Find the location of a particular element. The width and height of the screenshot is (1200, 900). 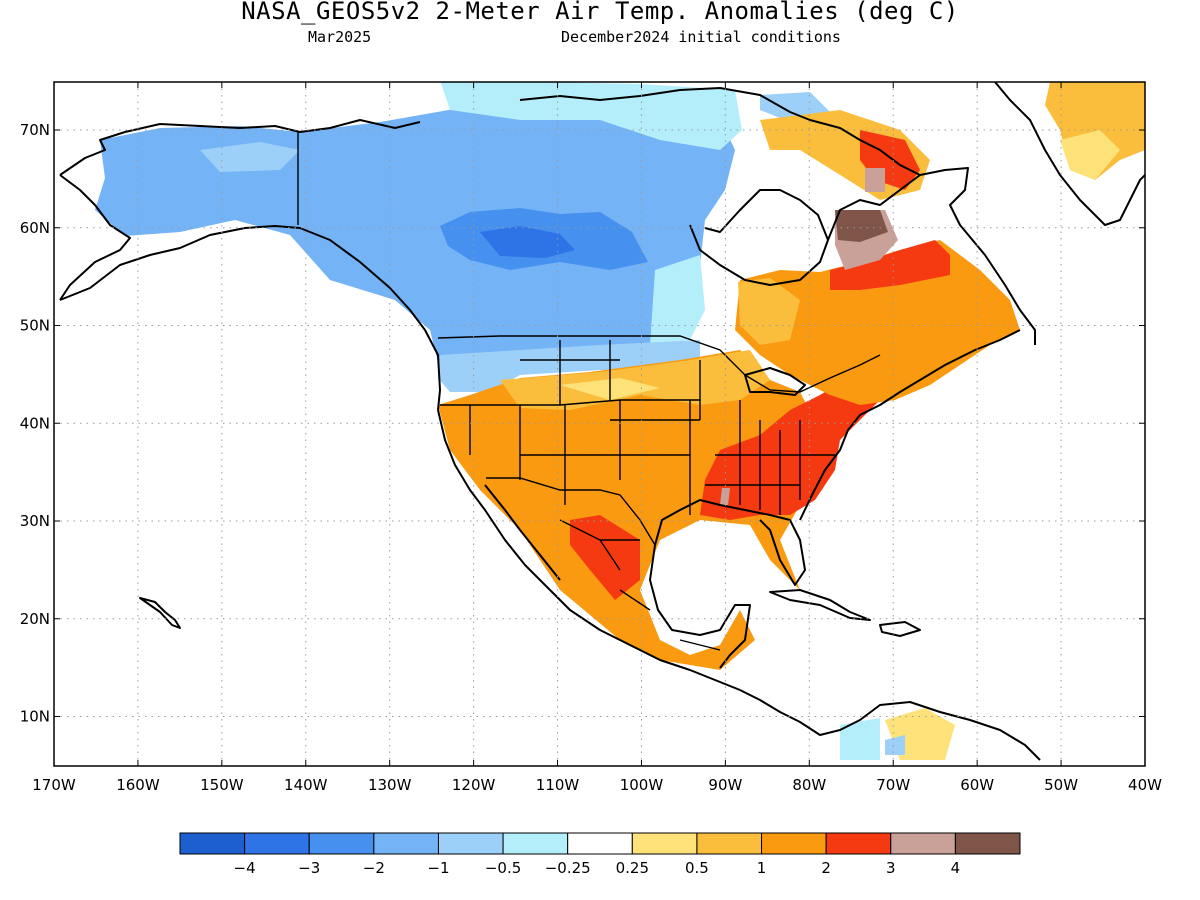

great-lakes-outline is located at coordinates (775, 381).